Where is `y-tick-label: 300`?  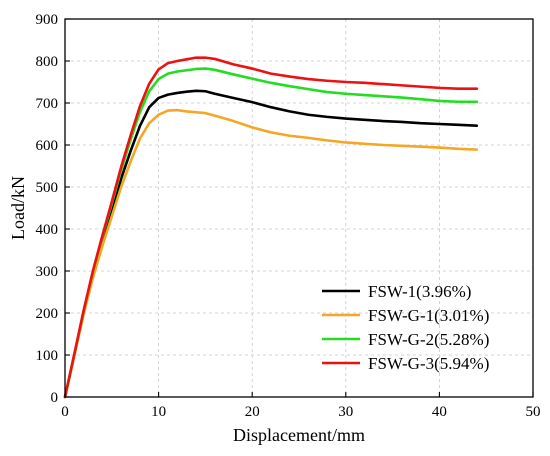 y-tick-label: 300 is located at coordinates (47, 272).